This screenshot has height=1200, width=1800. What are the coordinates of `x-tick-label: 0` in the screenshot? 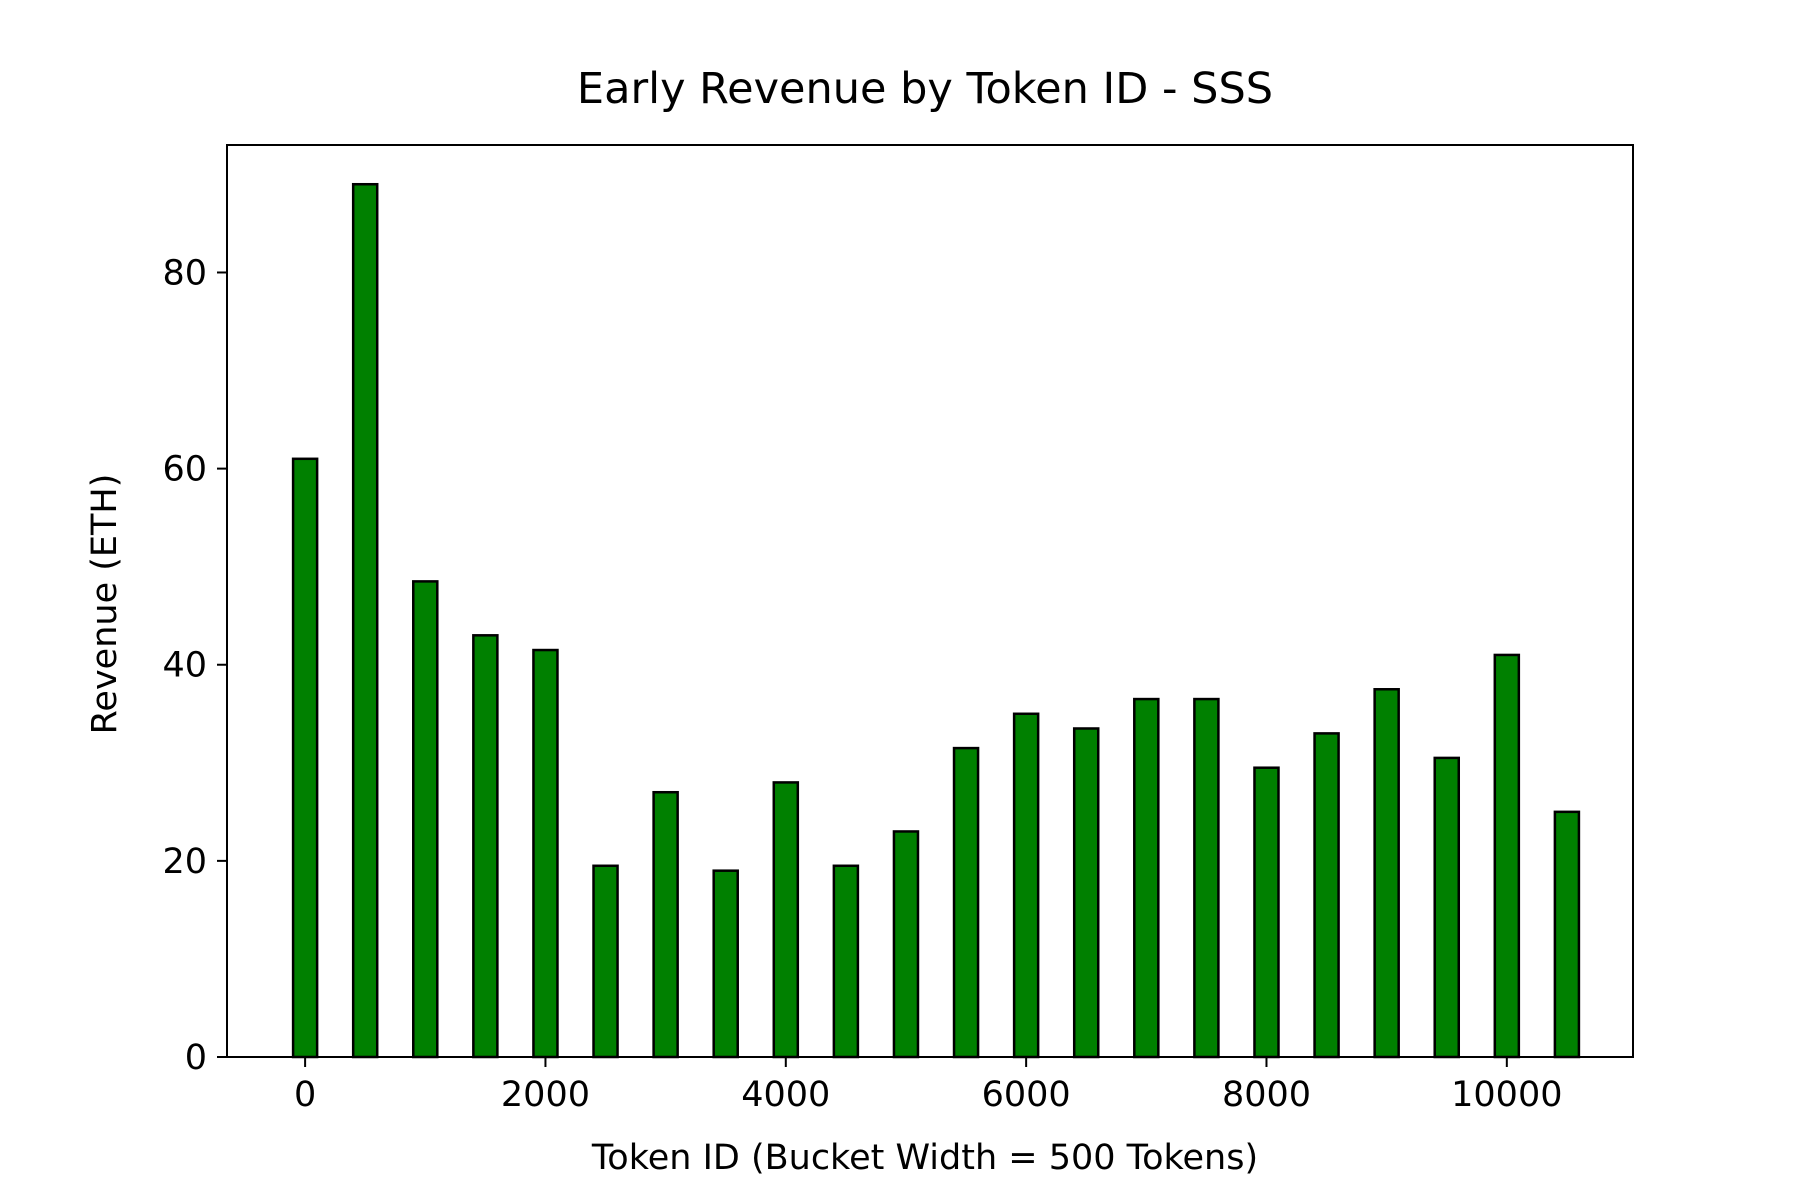 It's located at (305, 1095).